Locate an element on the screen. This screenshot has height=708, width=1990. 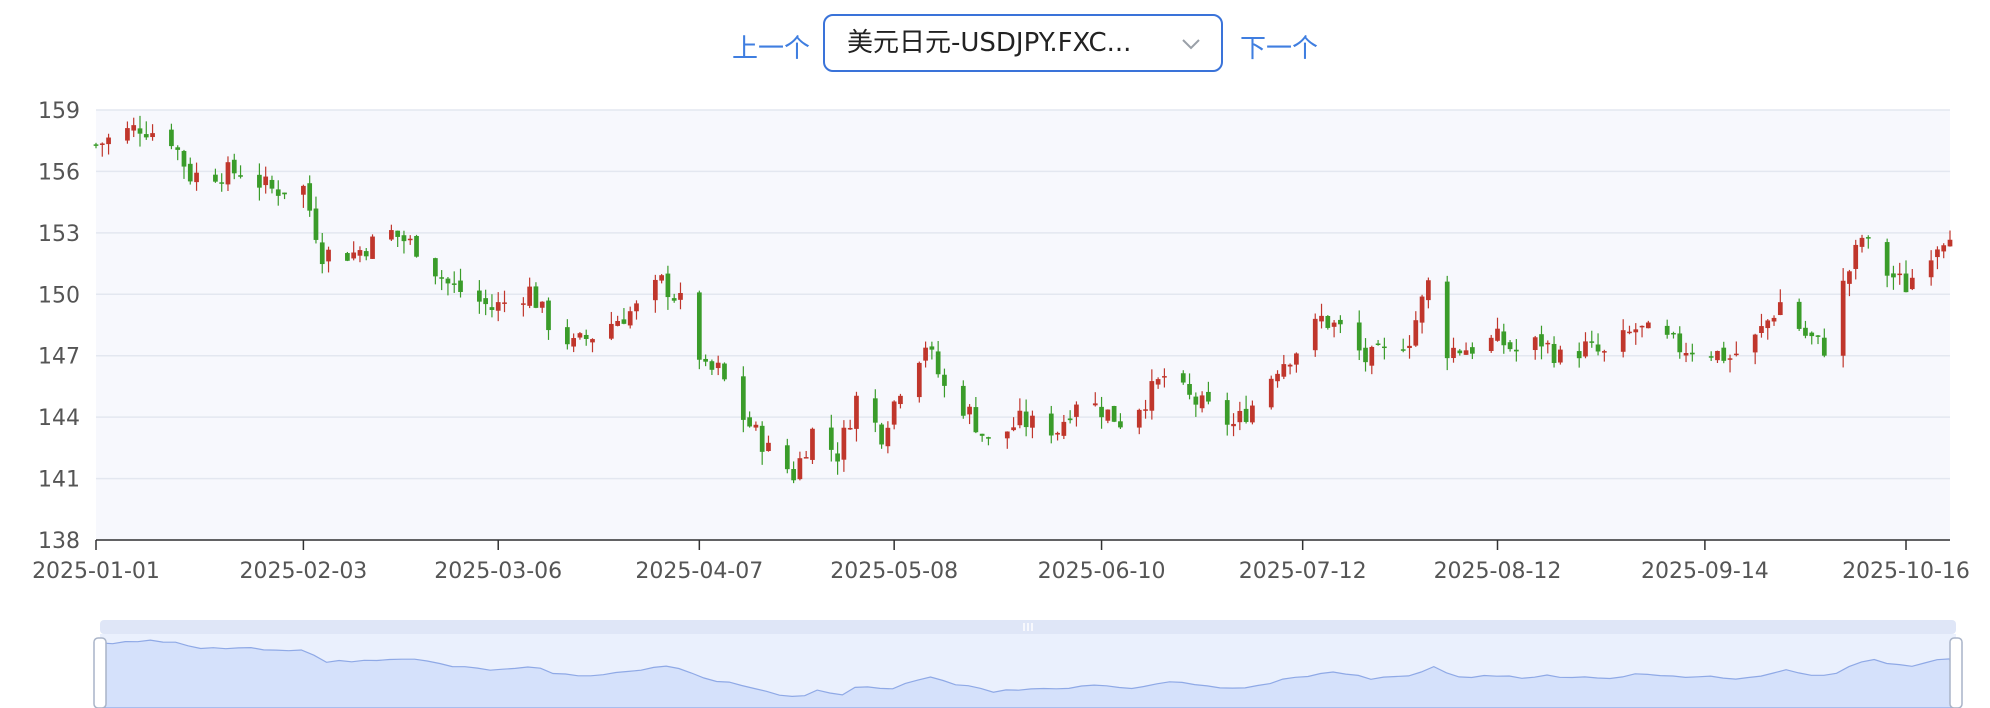
navigator-left-handle is located at coordinates (100, 672).